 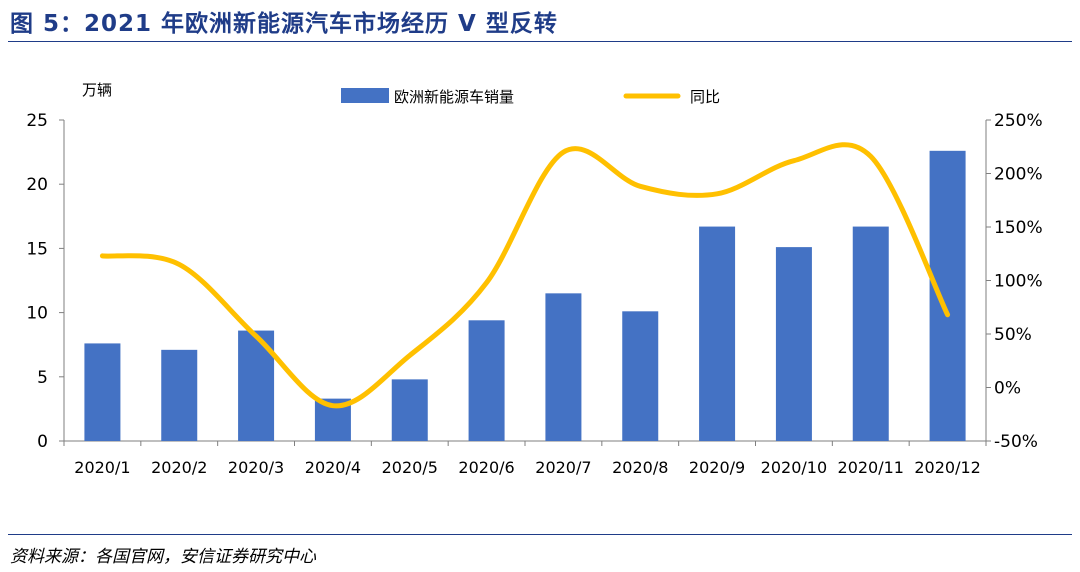 I want to click on x-axis-tick-label: 2020/2, so click(x=179, y=467).